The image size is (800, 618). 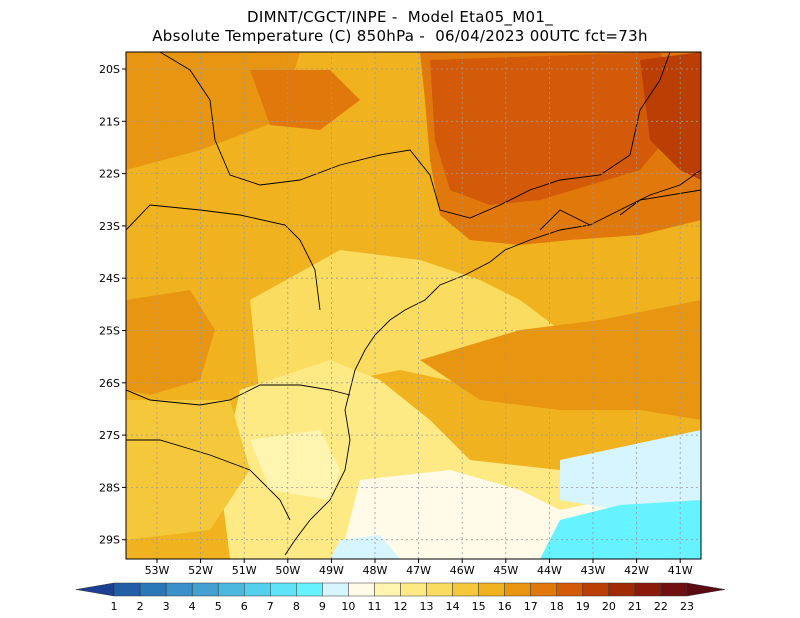 What do you see at coordinates (192, 606) in the screenshot?
I see `colorbar-label: 4` at bounding box center [192, 606].